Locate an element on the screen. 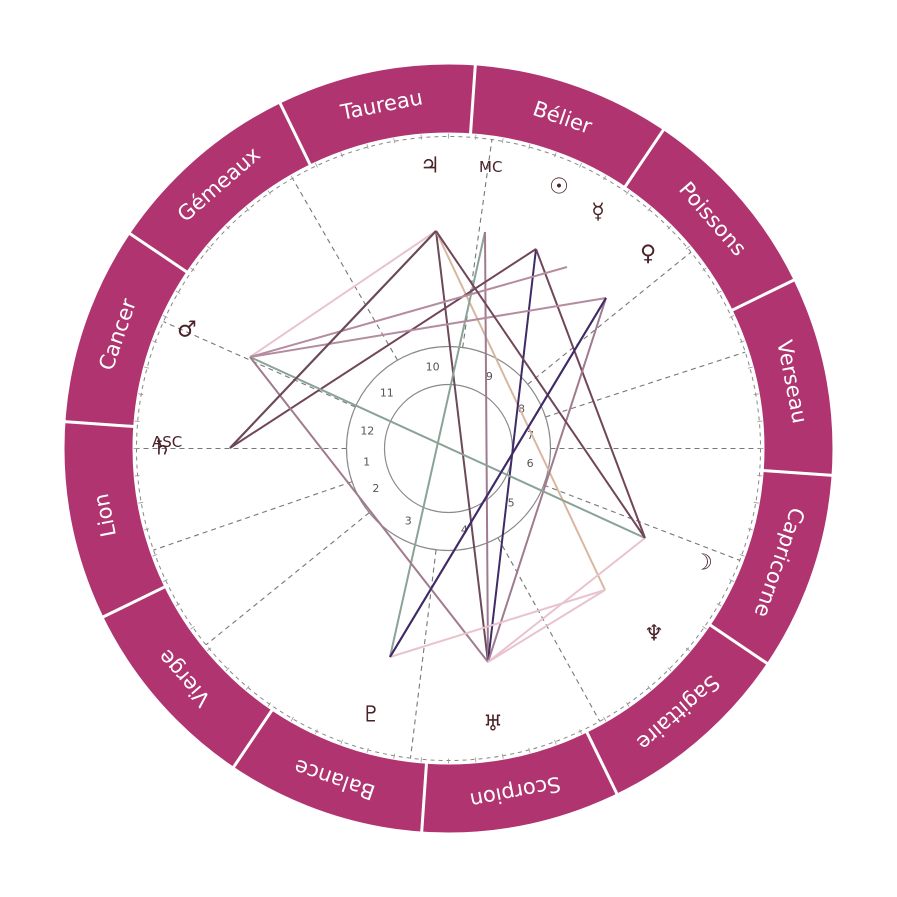  house-number-6: 6 is located at coordinates (530, 463).